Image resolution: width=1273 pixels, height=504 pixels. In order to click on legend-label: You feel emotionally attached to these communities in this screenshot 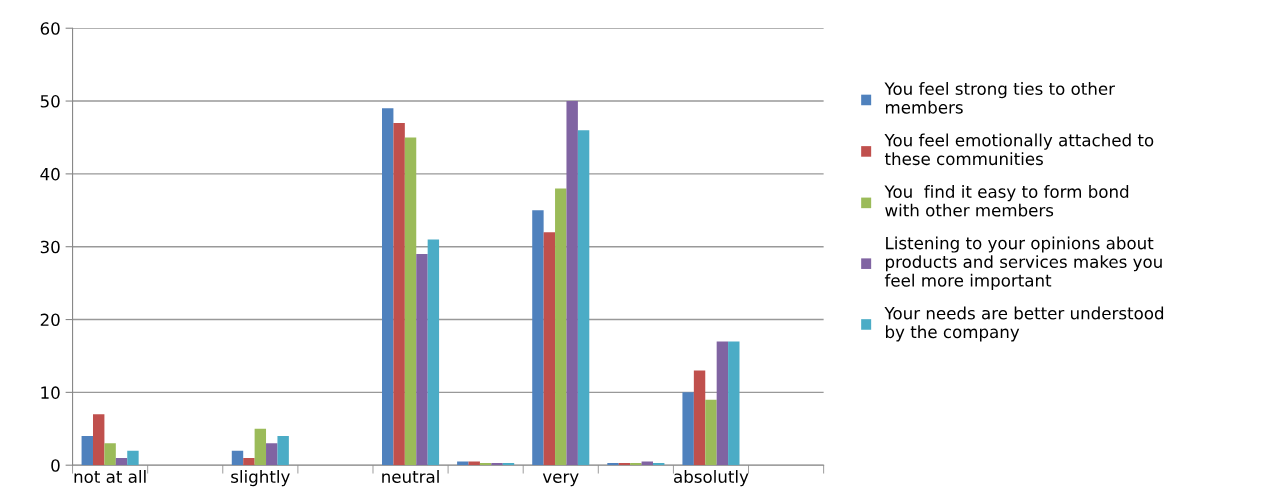, I will do `click(1019, 149)`.